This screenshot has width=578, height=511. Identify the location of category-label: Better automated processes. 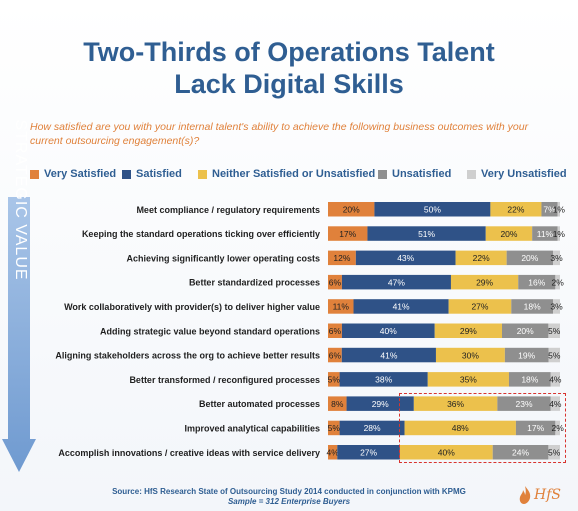
(259, 404).